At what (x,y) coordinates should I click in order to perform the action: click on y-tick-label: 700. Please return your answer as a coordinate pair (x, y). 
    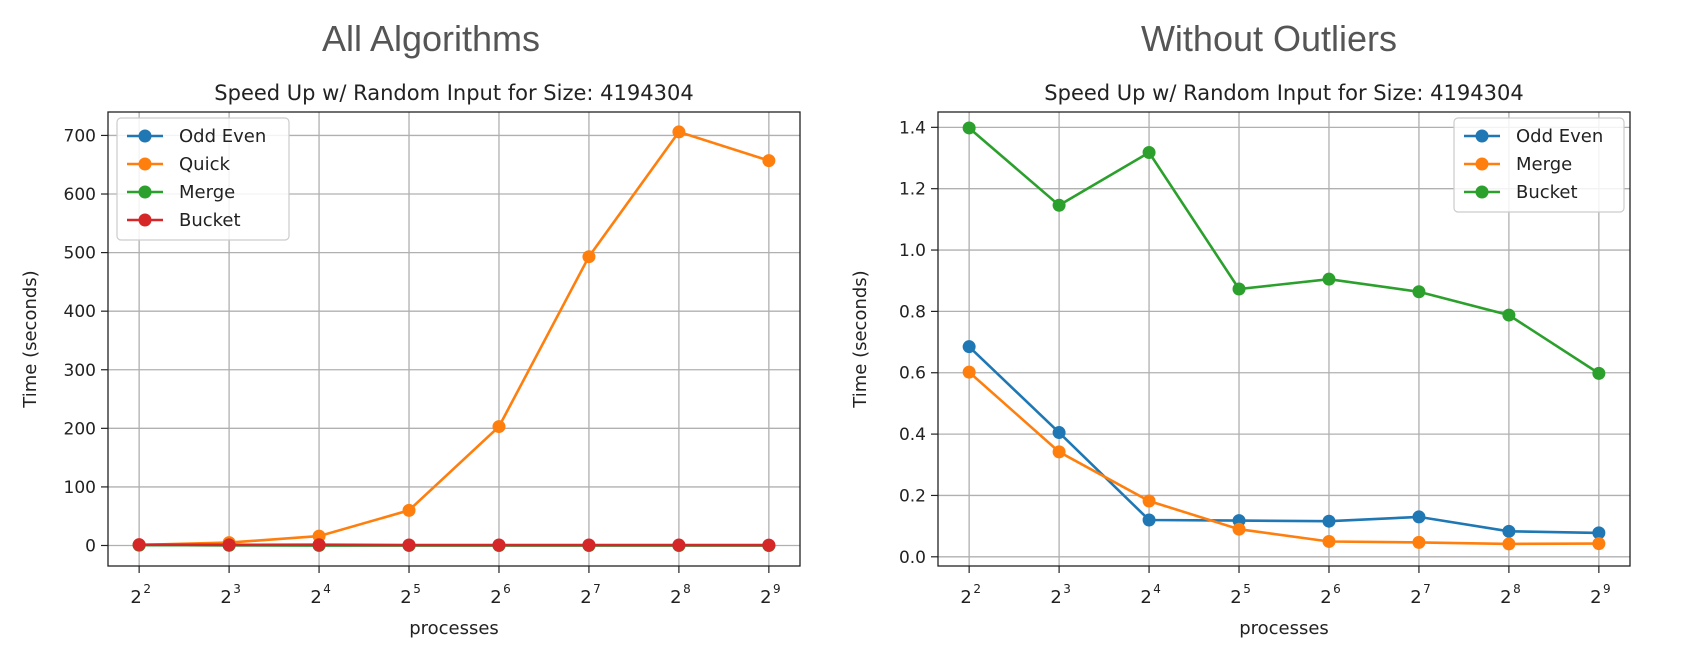
    Looking at the image, I should click on (80, 136).